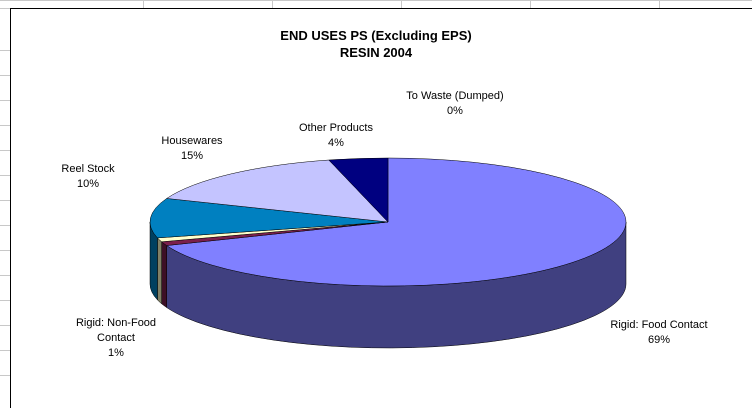 The image size is (752, 408). What do you see at coordinates (455, 96) in the screenshot?
I see `label-name: To Waste (Dumped)` at bounding box center [455, 96].